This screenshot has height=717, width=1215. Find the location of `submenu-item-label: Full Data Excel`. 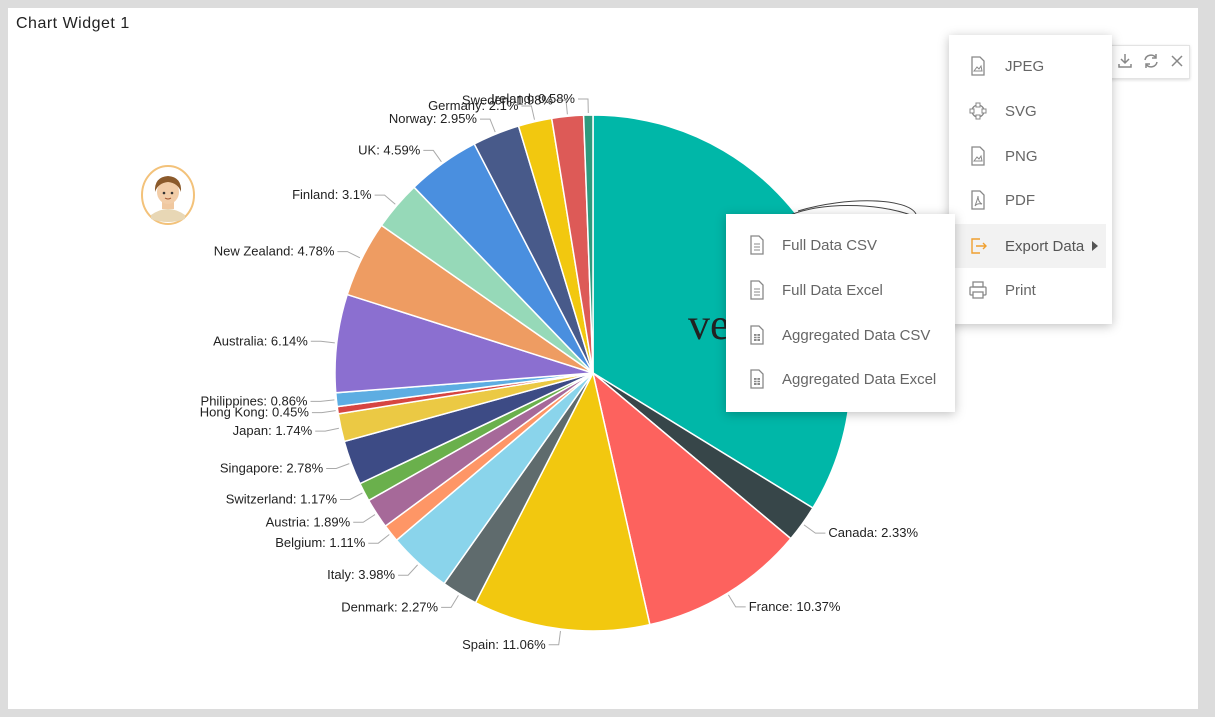

submenu-item-label: Full Data Excel is located at coordinates (832, 290).